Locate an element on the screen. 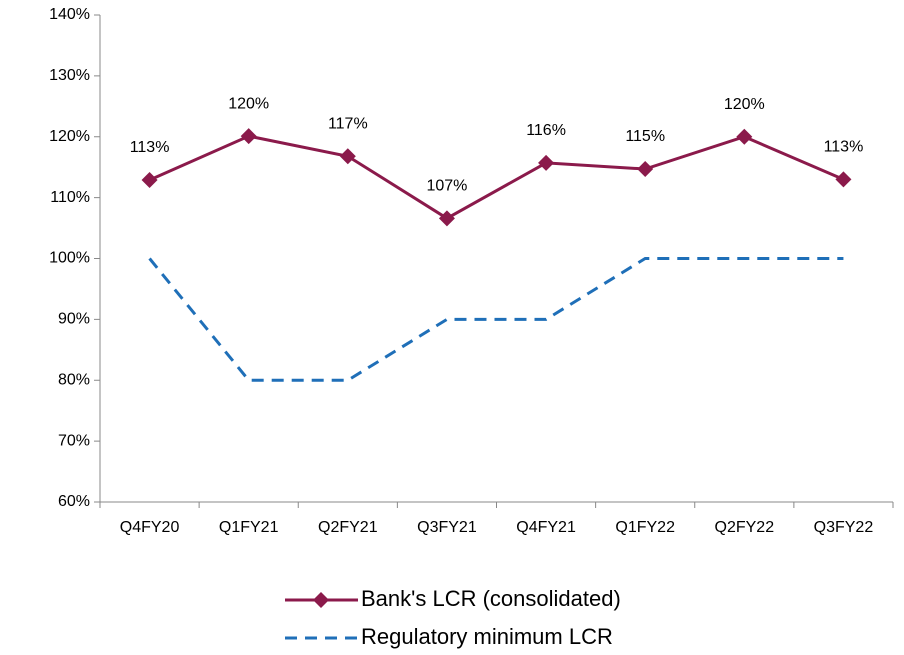 The image size is (904, 655). y-tick-label: 110% is located at coordinates (70, 197).